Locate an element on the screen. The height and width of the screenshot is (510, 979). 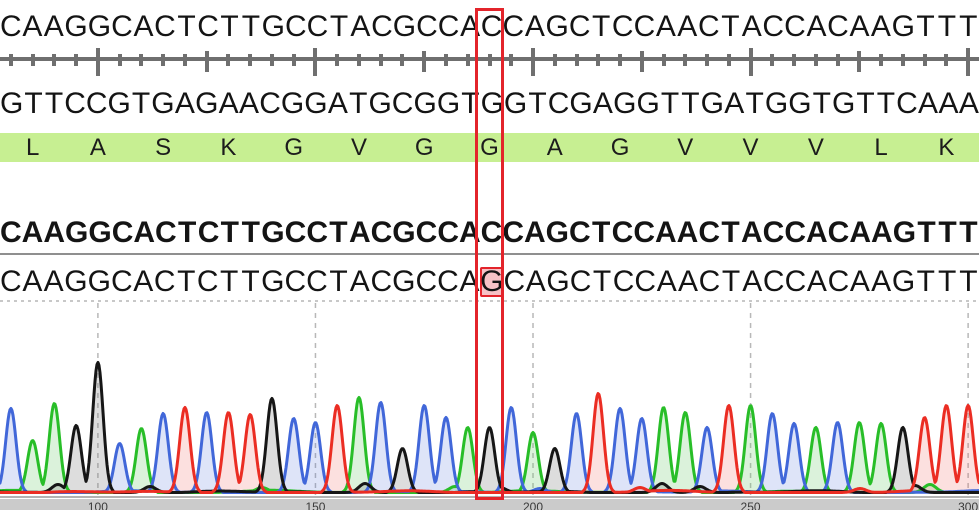
mismatch-base: G is located at coordinates (492, 281).